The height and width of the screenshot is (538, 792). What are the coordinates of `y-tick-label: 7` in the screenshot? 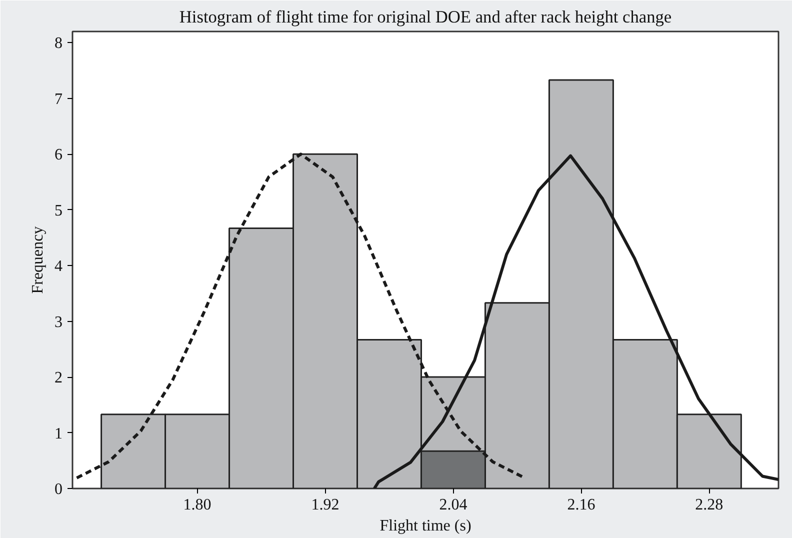 It's located at (58, 99).